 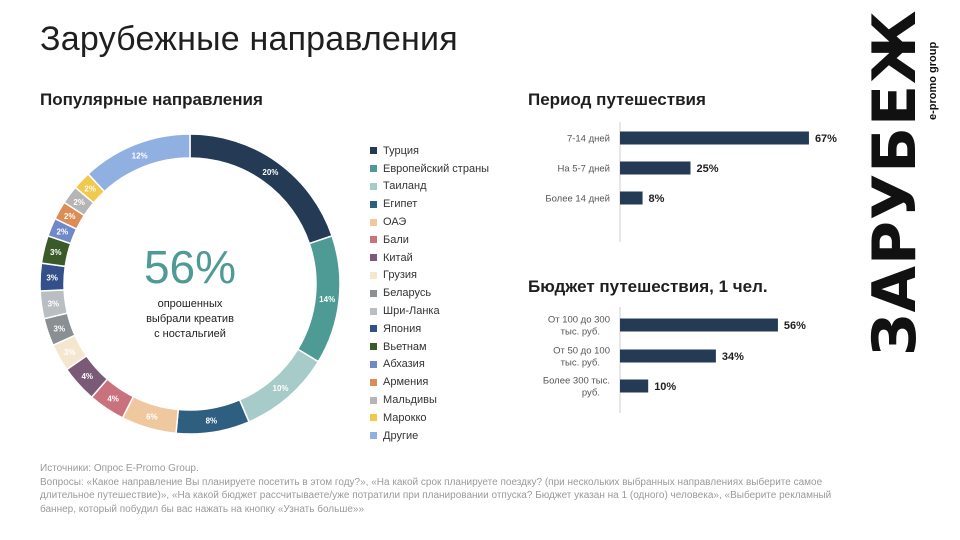 I want to click on legend-item: Абхазия, so click(x=429, y=365).